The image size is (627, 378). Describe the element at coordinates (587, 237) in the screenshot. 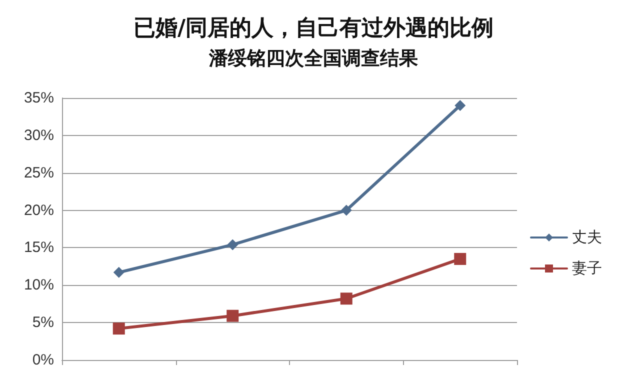

I see `legend-label: 丈夫` at that location.